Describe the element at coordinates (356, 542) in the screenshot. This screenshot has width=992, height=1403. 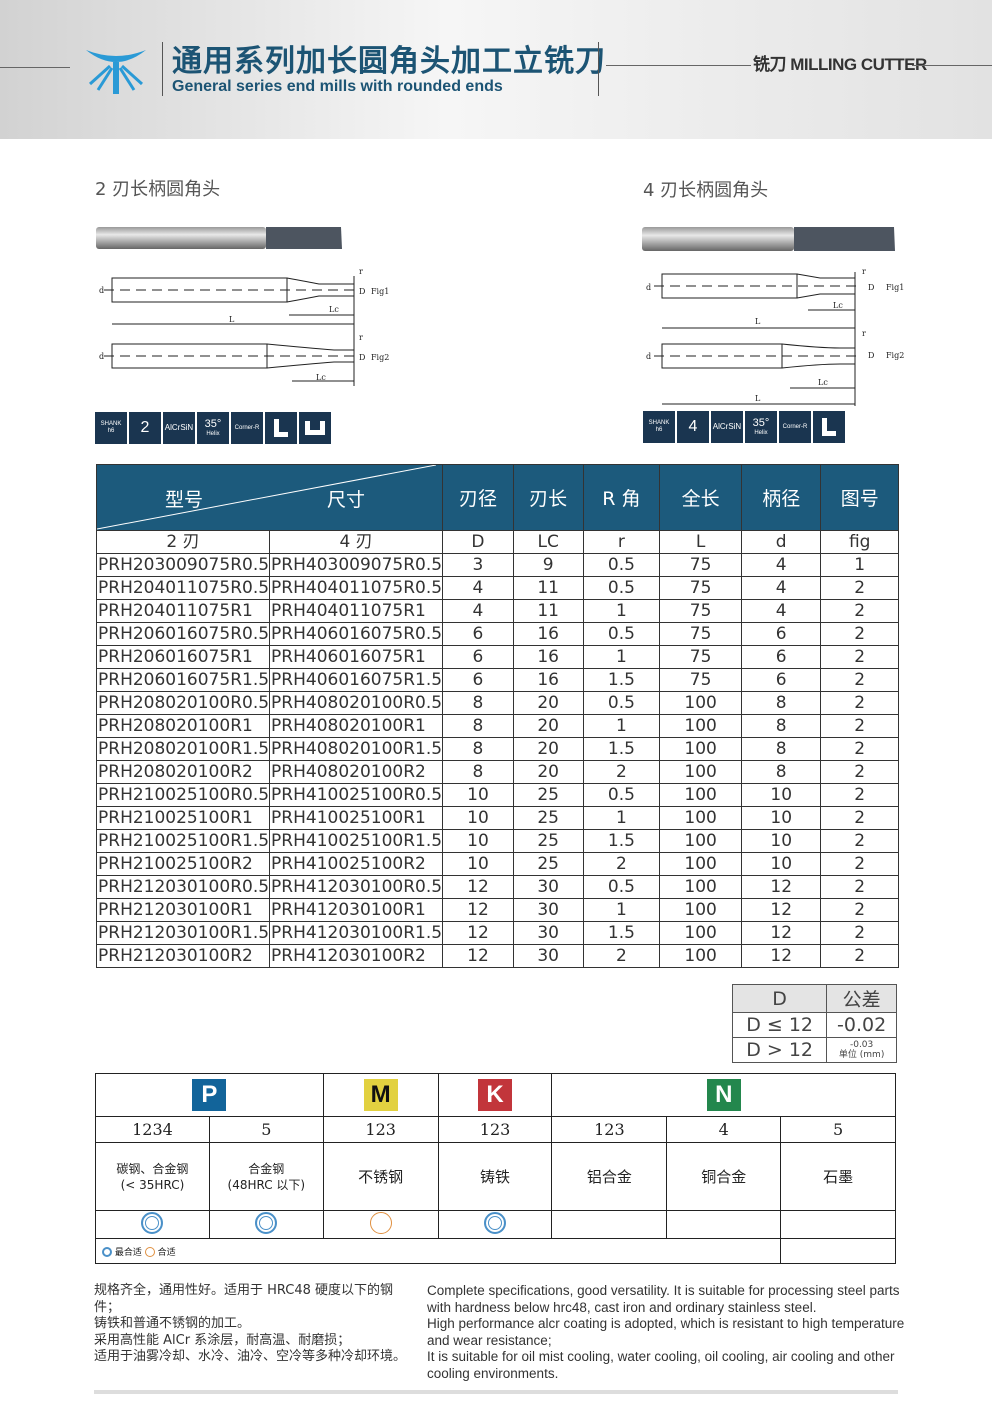
I see `subheader-cell: 4 刃` at that location.